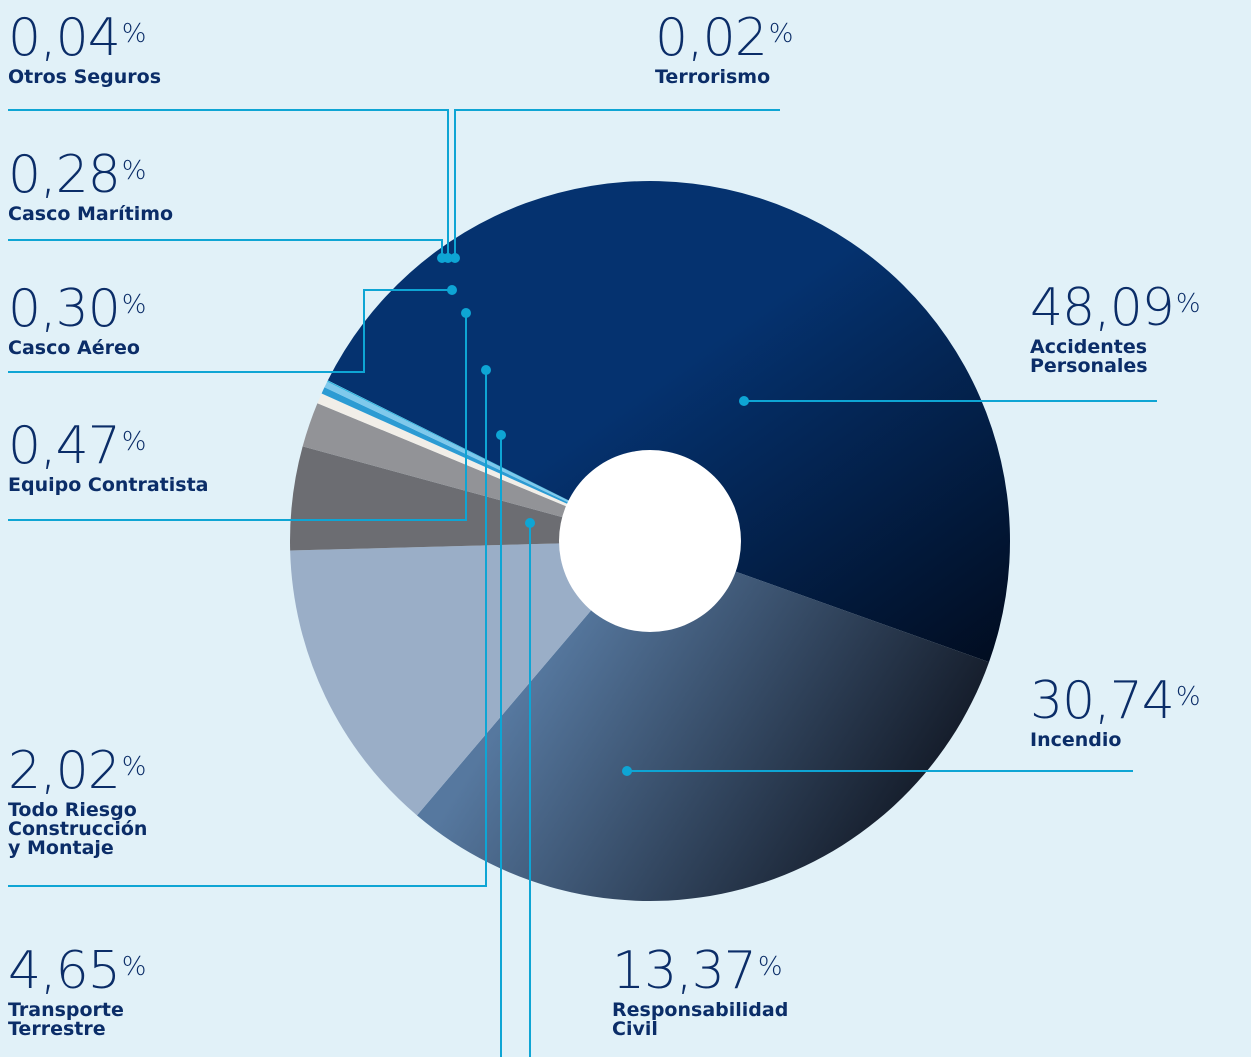  I want to click on value-number: 0,02, so click(711, 38).